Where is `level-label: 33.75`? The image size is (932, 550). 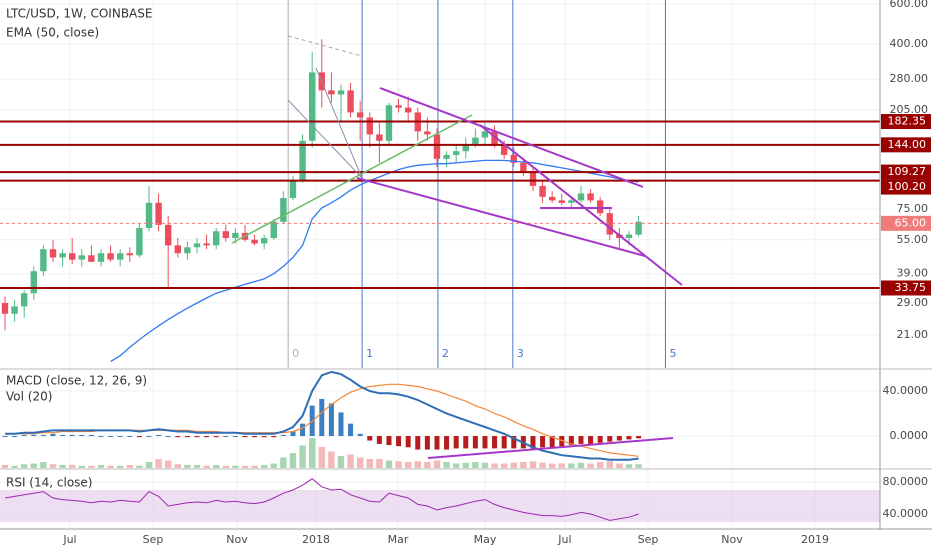 level-label: 33.75 is located at coordinates (911, 287).